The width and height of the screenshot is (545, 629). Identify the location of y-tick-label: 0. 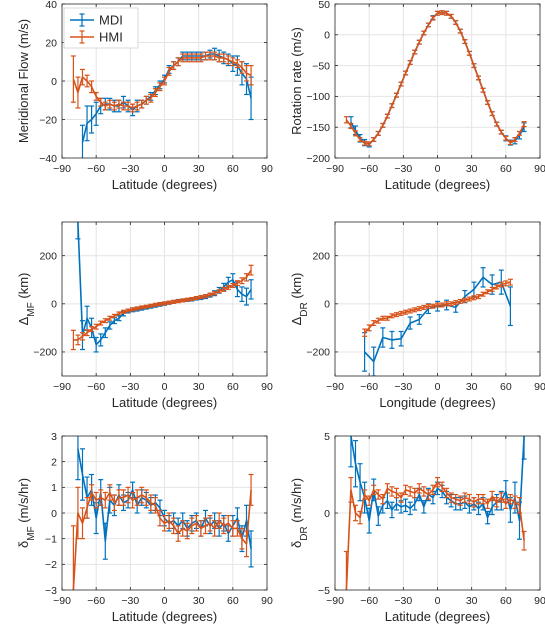
(54, 305).